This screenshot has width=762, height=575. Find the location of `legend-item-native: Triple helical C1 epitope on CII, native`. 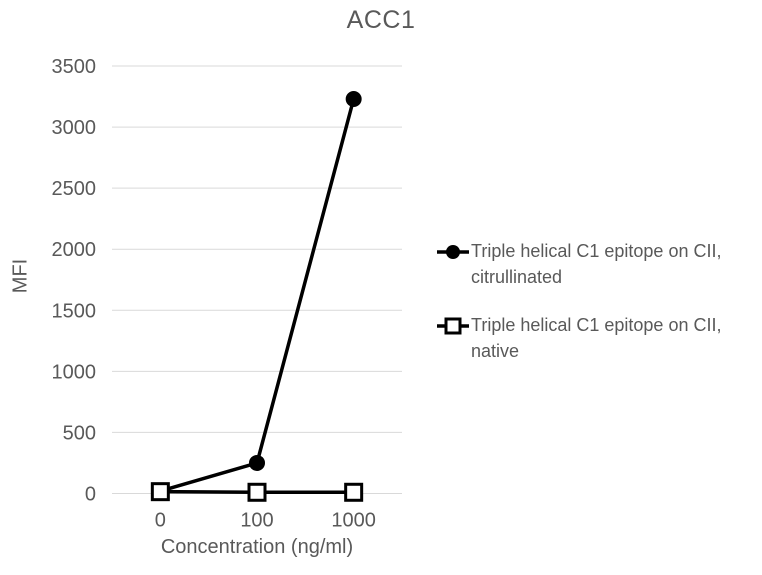

legend-item-native: Triple helical C1 epitope on CII, native is located at coordinates (597, 338).